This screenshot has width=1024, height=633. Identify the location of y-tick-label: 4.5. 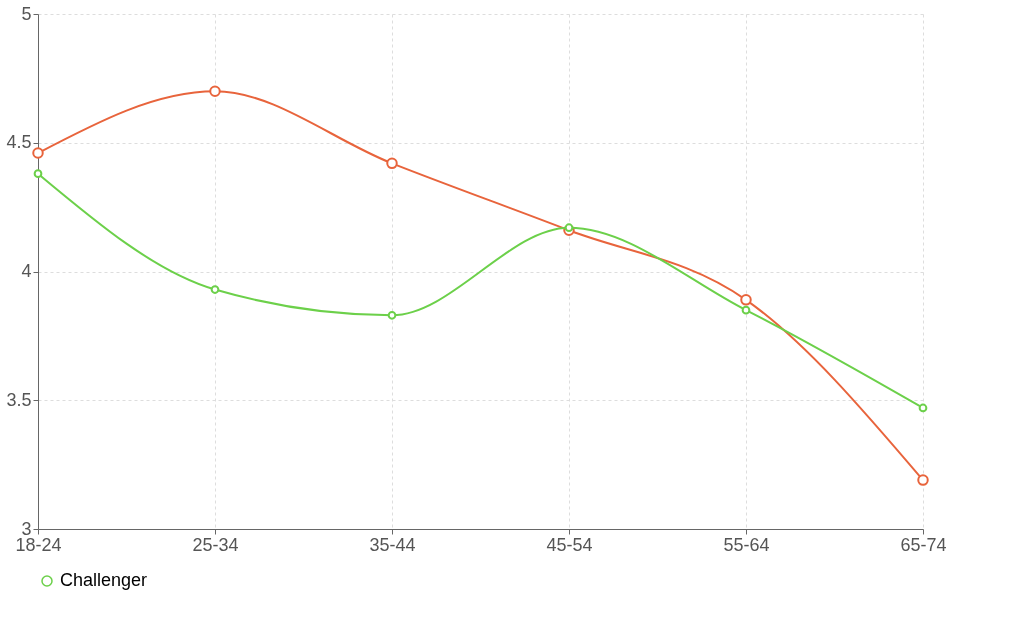
(19, 142).